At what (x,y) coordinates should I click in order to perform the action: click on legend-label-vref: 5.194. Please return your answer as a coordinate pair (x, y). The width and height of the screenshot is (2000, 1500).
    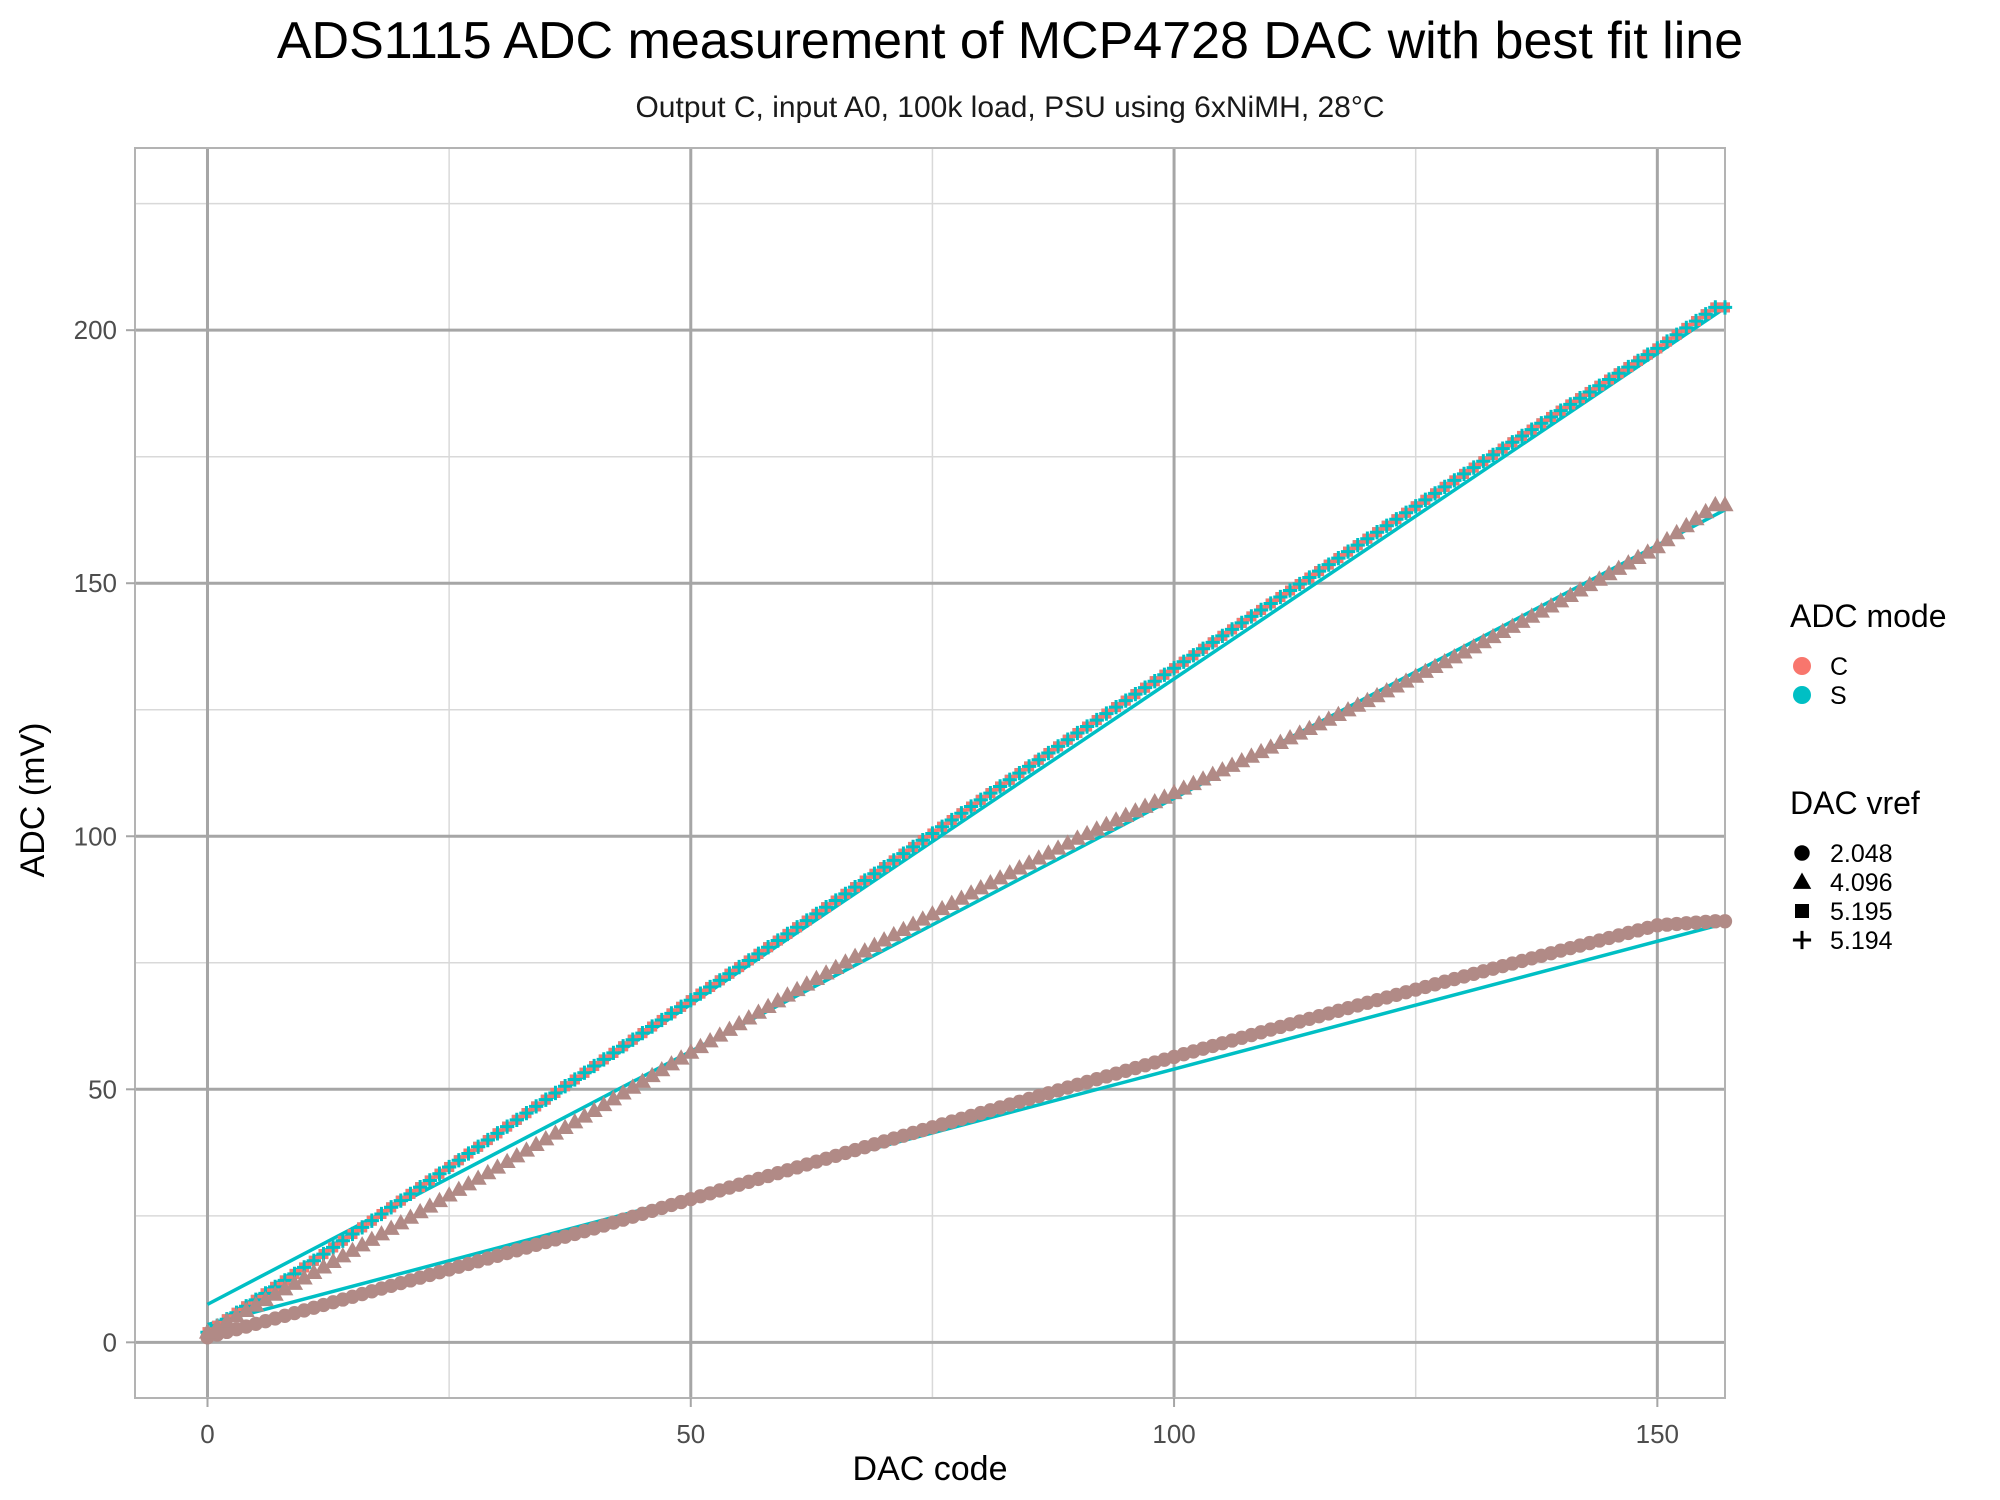
    Looking at the image, I should click on (1861, 941).